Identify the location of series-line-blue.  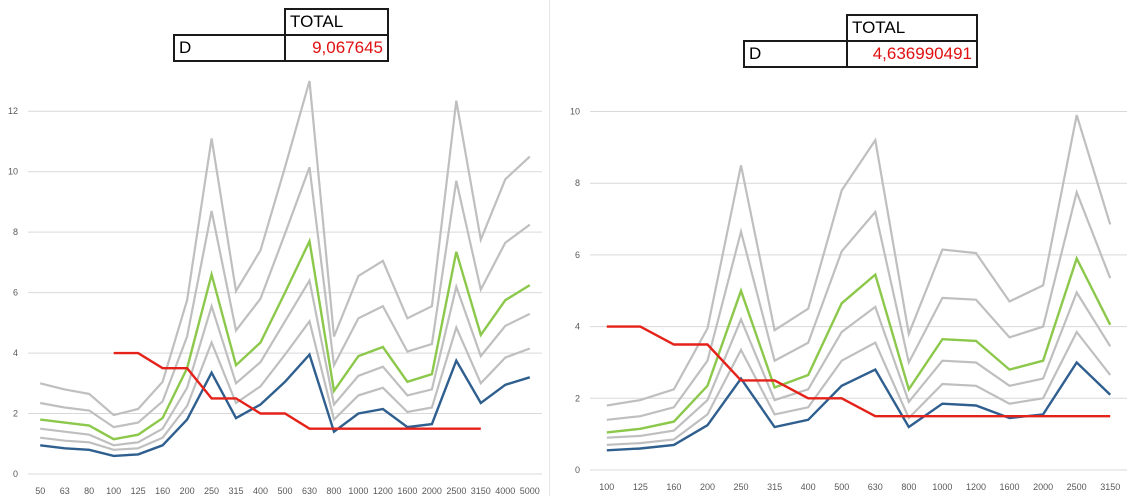
(285, 405).